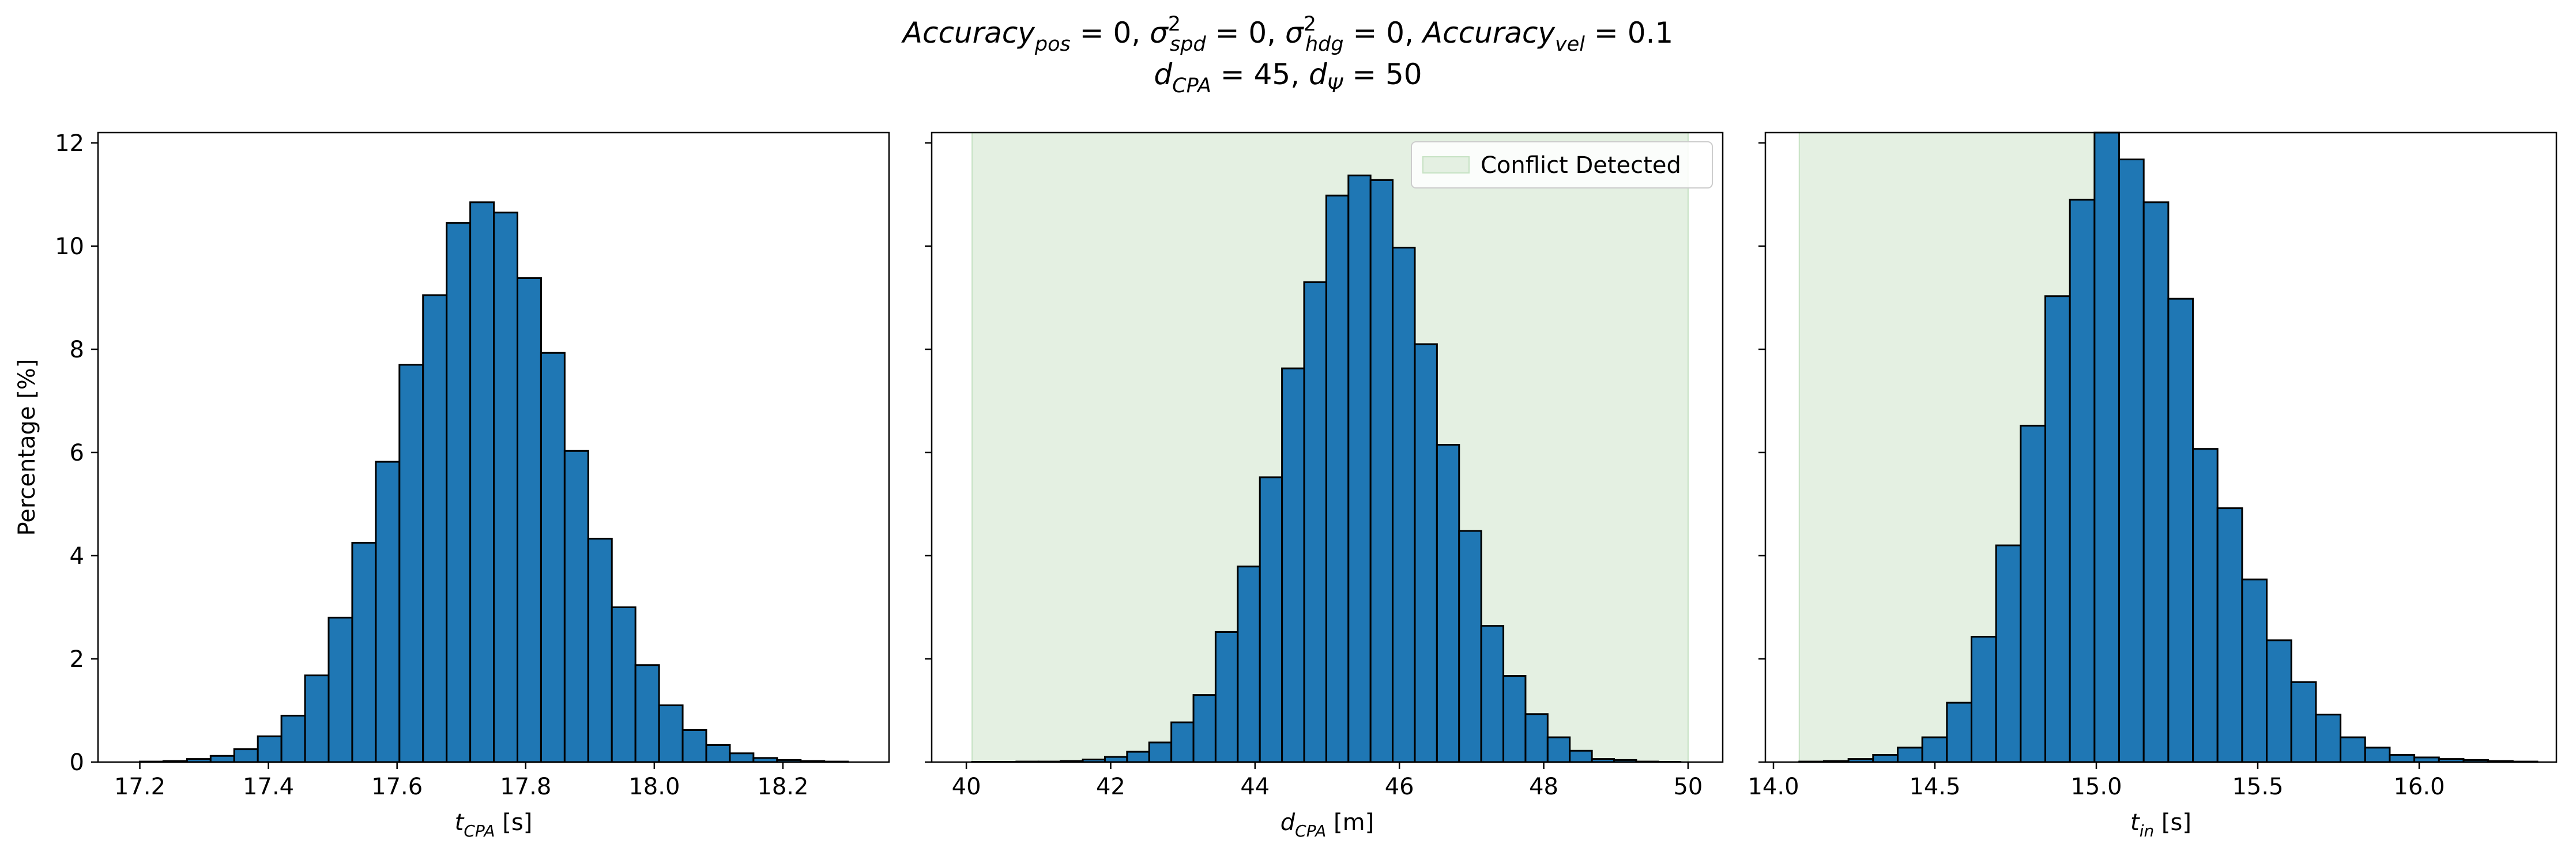 This screenshot has height=852, width=2576. Describe the element at coordinates (397, 787) in the screenshot. I see `x-tick-label: 17.6` at that location.